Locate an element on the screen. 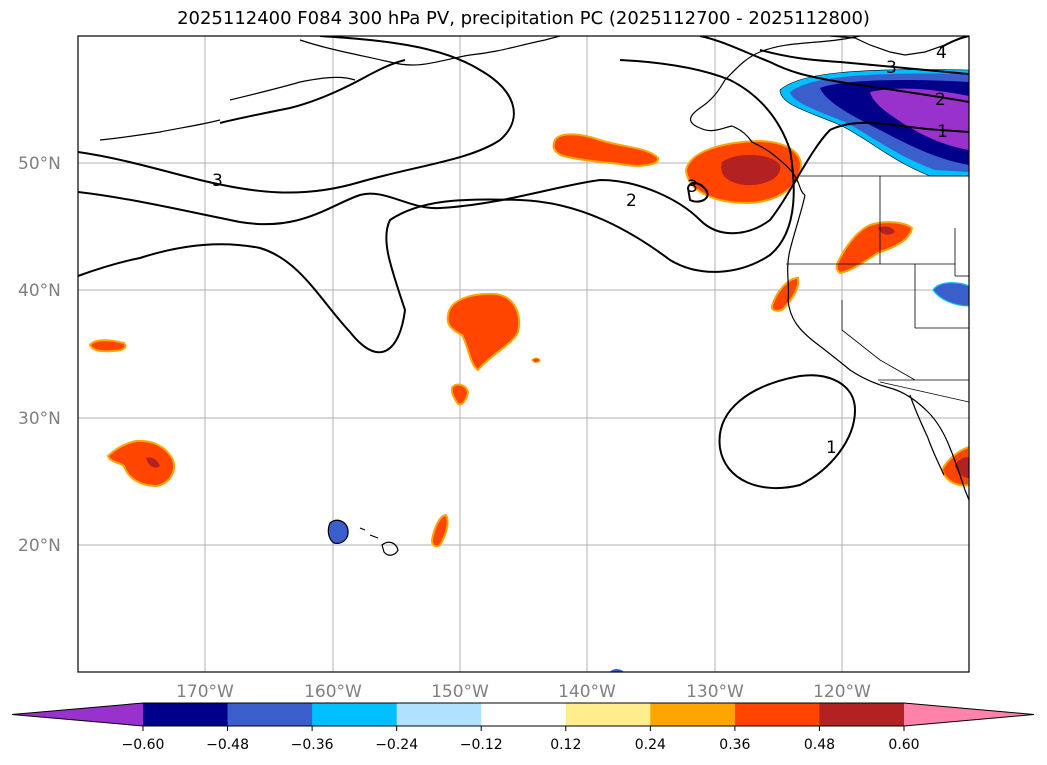  lat-label: 20°N is located at coordinates (39, 546).